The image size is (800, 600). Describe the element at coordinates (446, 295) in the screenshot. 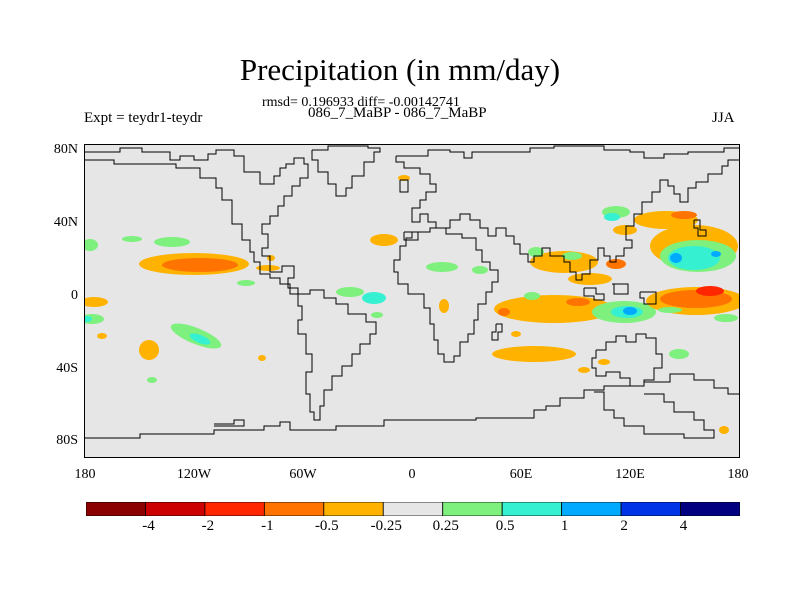

I see `coastline-africa` at that location.